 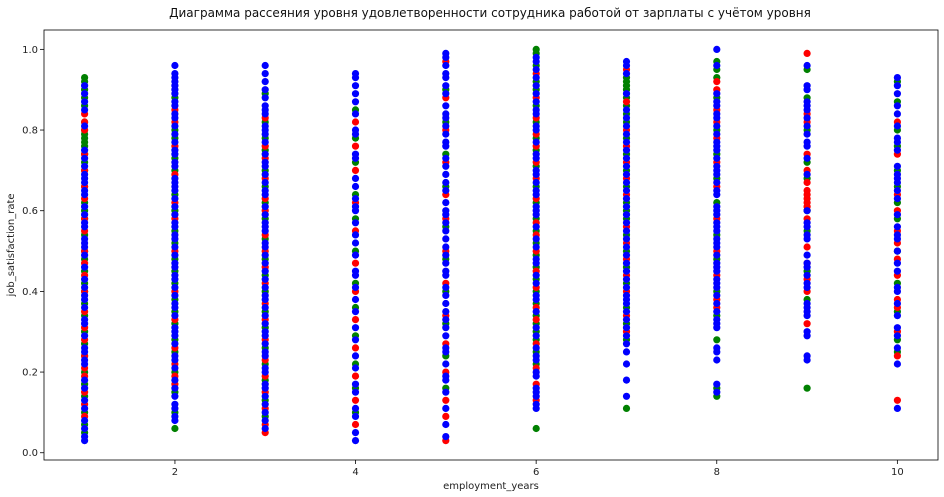 I want to click on x-axis-label: employment_years, so click(x=491, y=486).